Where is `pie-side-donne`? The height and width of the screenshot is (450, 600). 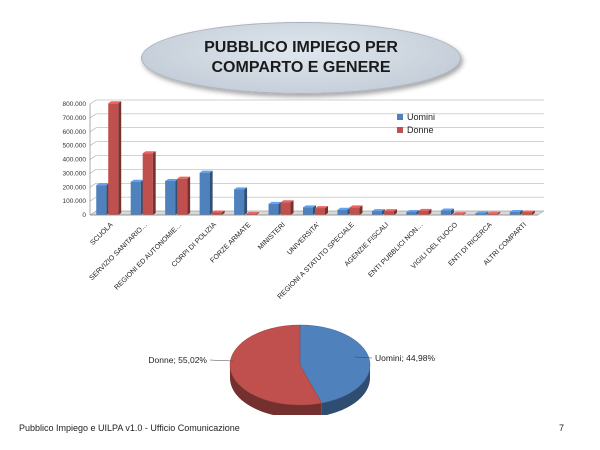 pie-side-donne is located at coordinates (276, 390).